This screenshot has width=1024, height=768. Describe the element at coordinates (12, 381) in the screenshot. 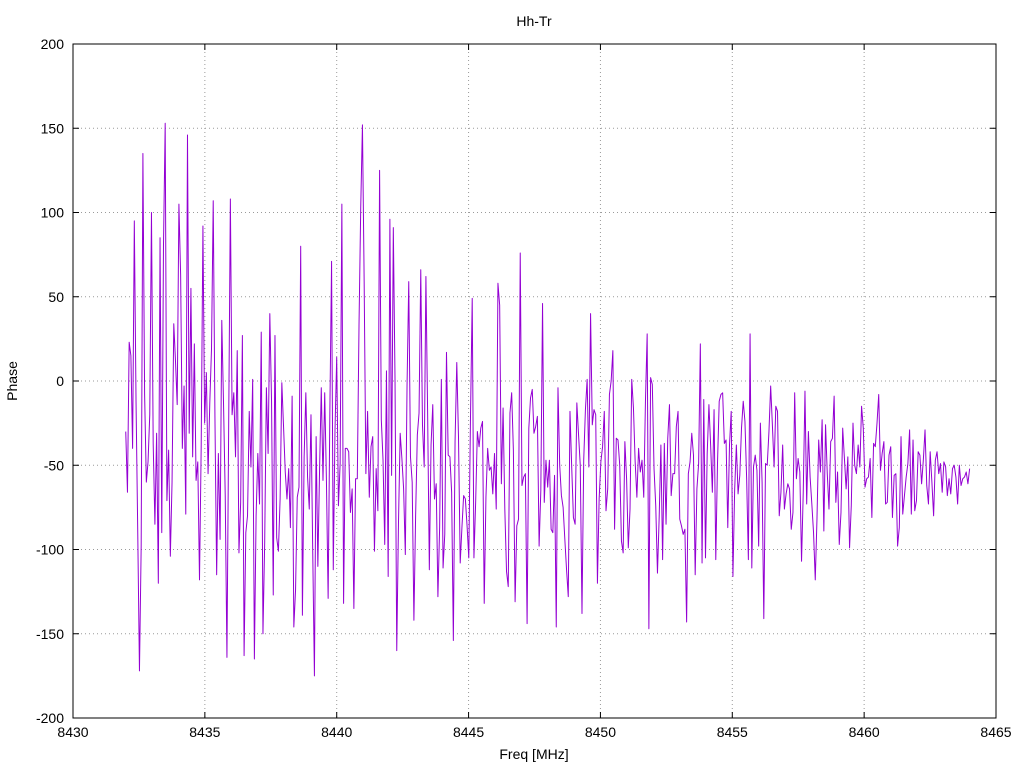

I see `y-axis-label: Phase` at that location.